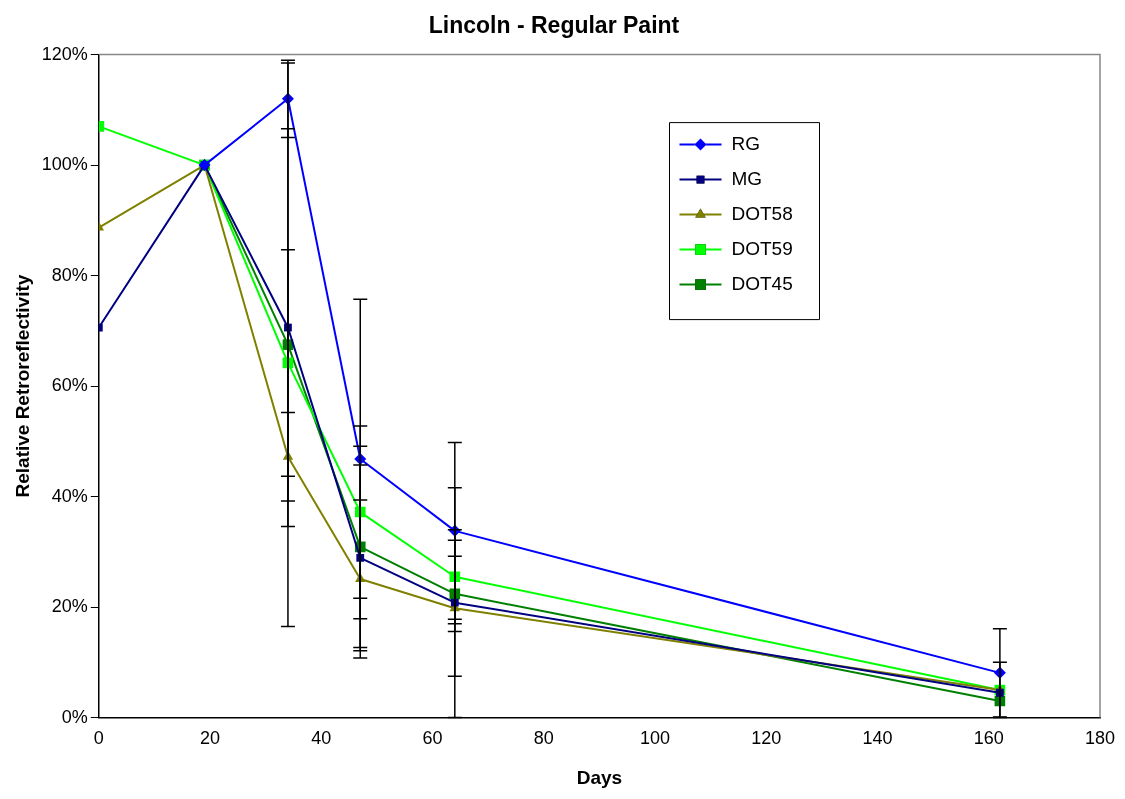 Image resolution: width=1125 pixels, height=799 pixels. What do you see at coordinates (74, 716) in the screenshot?
I see `y-tick-label: 0%` at bounding box center [74, 716].